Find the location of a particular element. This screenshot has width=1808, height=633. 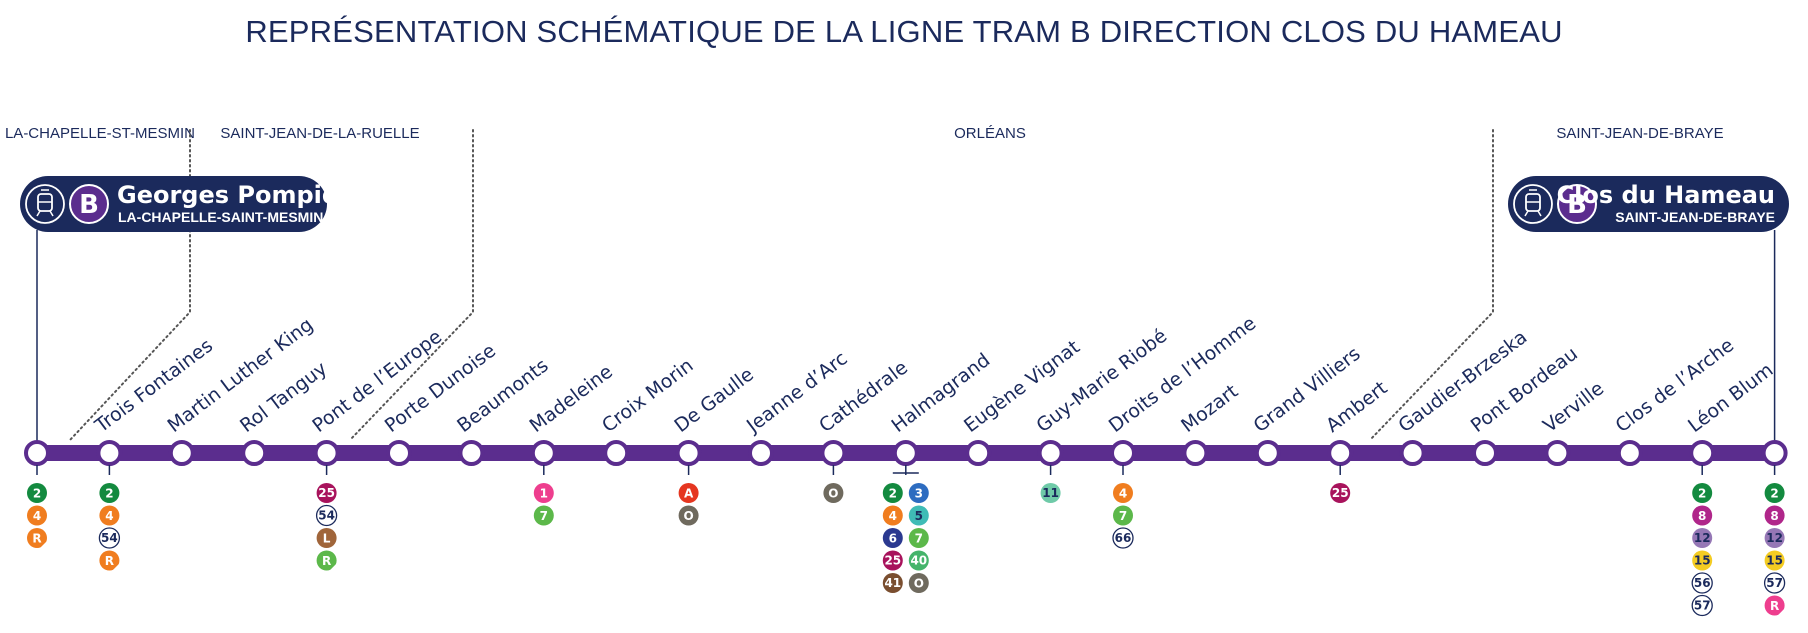

connection-badge: 66 is located at coordinates (1123, 538).